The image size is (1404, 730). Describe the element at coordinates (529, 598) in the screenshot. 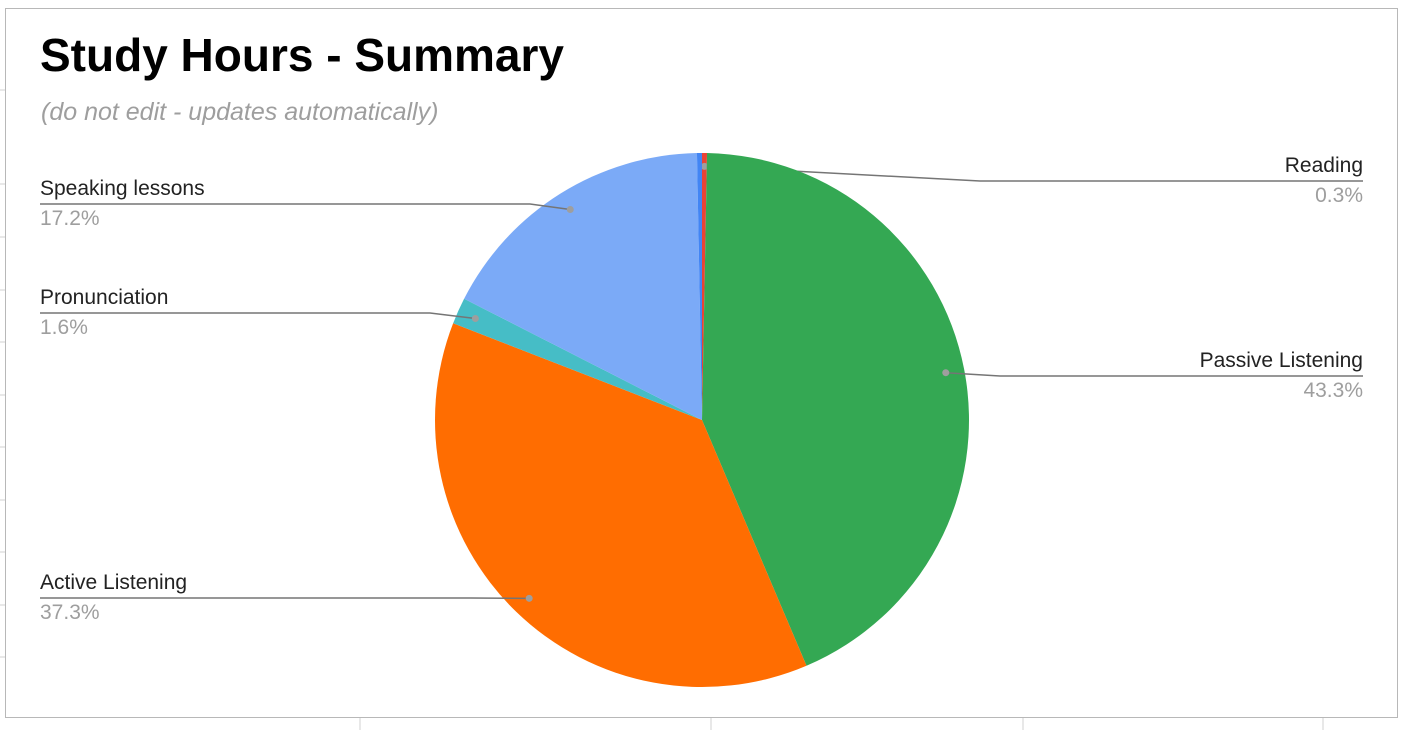

I see `leader-dot-active-listening` at that location.